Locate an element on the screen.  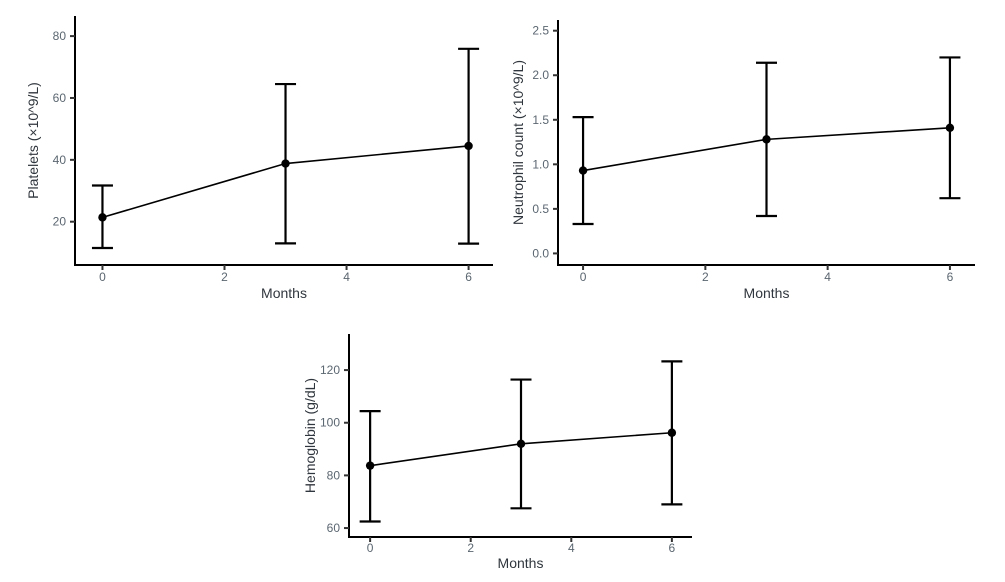
y-tick-label: 1.0 is located at coordinates (540, 164).